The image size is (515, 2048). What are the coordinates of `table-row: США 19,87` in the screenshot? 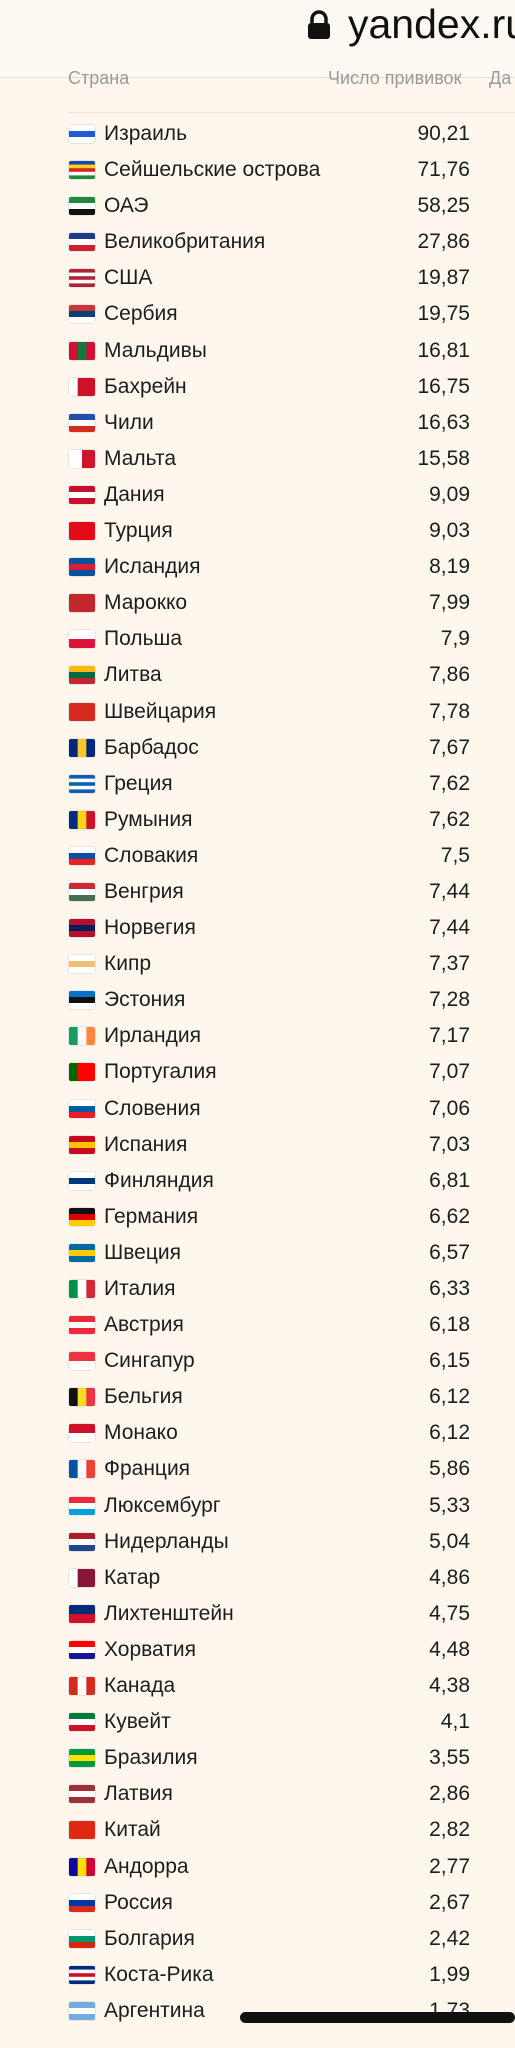 It's located at (257, 278).